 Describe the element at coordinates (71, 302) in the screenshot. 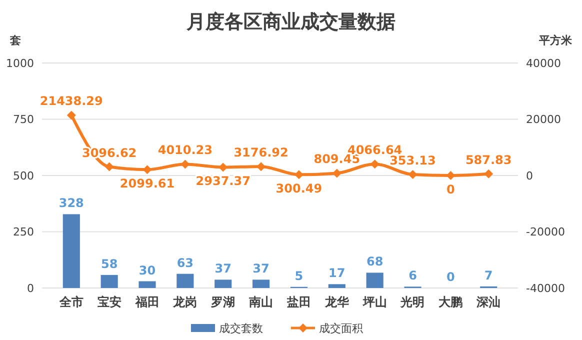

I see `x-tick-label: 全市` at that location.